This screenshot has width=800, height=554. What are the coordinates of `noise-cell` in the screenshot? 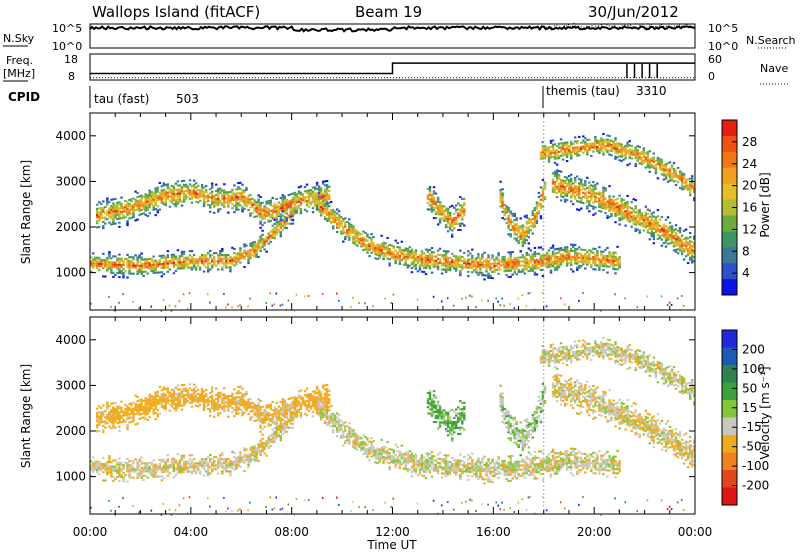 It's located at (179, 301).